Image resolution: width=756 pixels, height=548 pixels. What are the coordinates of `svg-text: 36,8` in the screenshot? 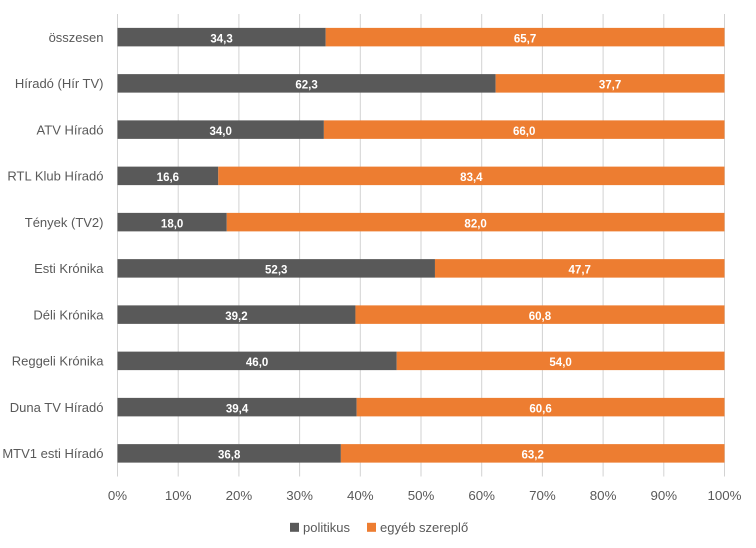 It's located at (229, 456).